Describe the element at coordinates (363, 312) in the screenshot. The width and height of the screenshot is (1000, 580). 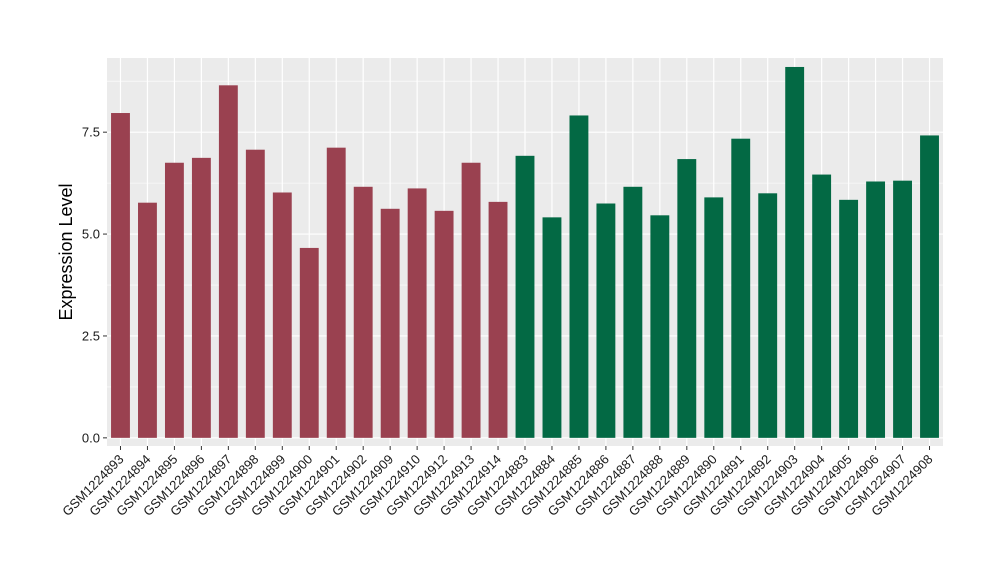
I see `bar-gsm1224902` at that location.